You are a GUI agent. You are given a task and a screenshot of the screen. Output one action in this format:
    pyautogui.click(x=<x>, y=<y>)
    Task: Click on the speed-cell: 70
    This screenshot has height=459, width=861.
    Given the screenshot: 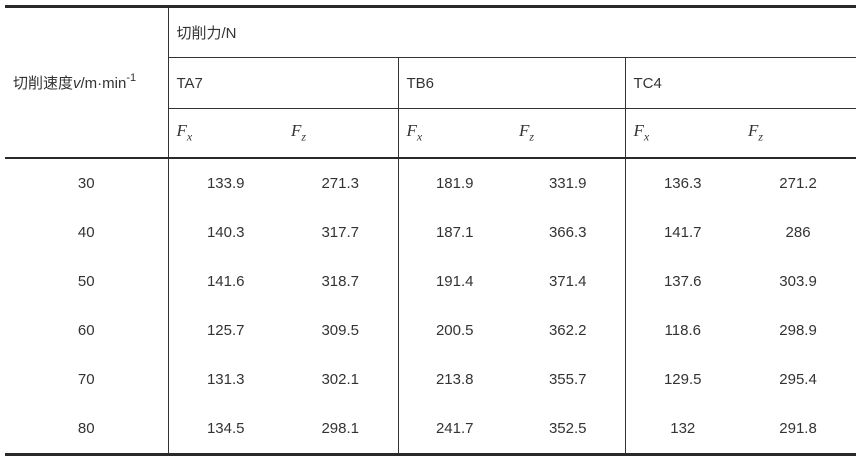 What is the action you would take?
    pyautogui.click(x=87, y=379)
    